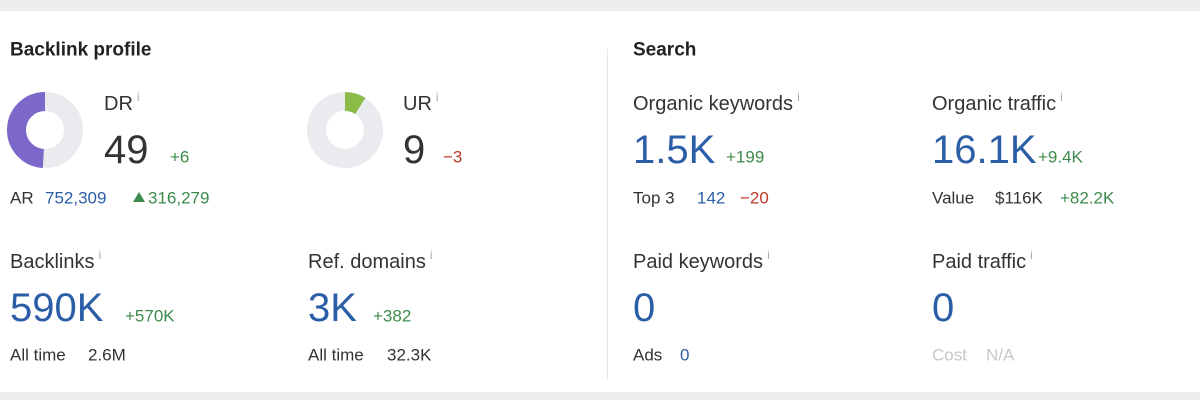 The image size is (1200, 400). I want to click on metric-label: Ref. domains i, so click(370, 261).